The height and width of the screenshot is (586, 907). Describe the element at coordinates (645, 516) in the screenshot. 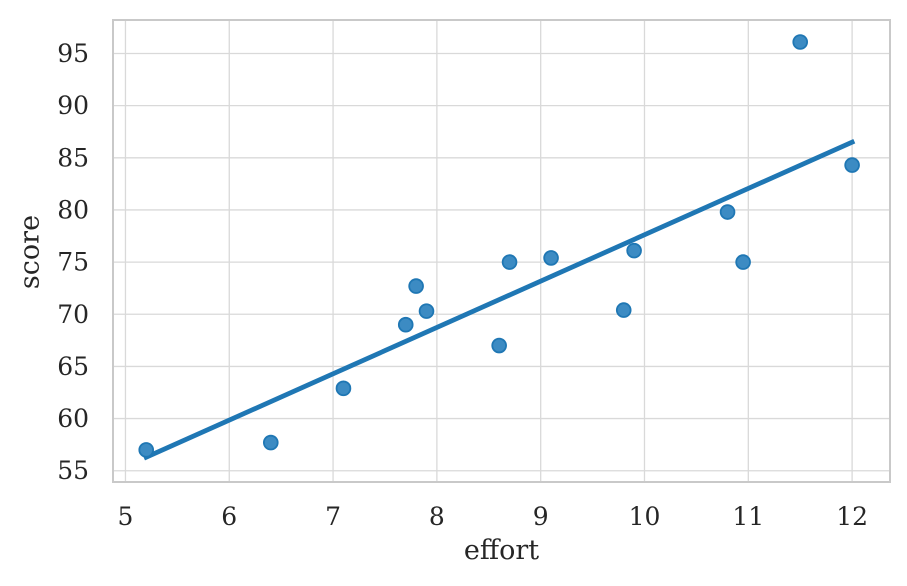

I see `x-tick-label: 10` at that location.